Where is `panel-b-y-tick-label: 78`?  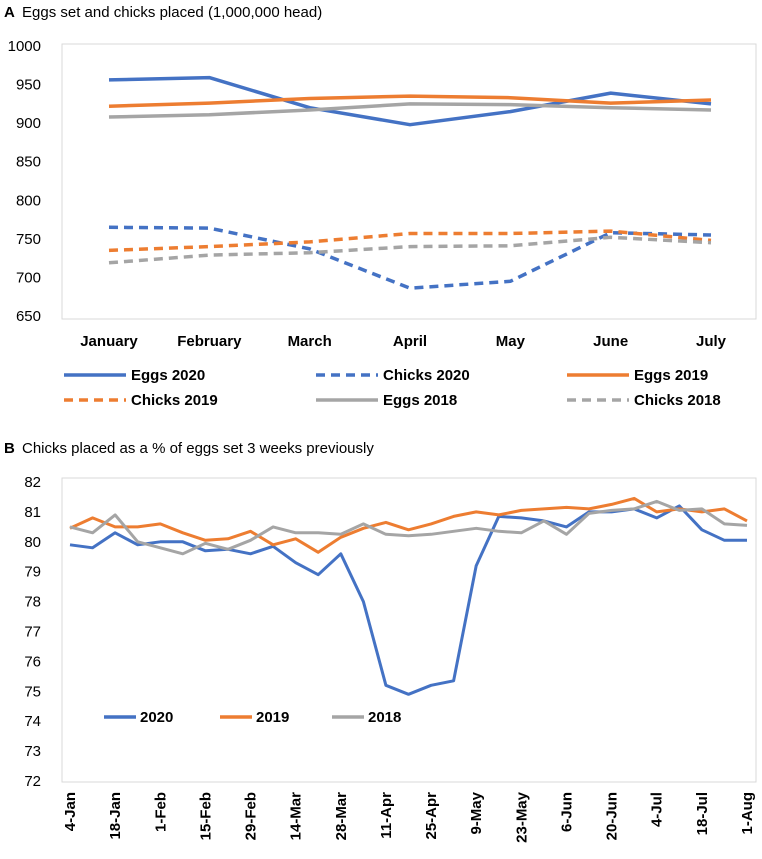
panel-b-y-tick-label: 78 is located at coordinates (32, 602).